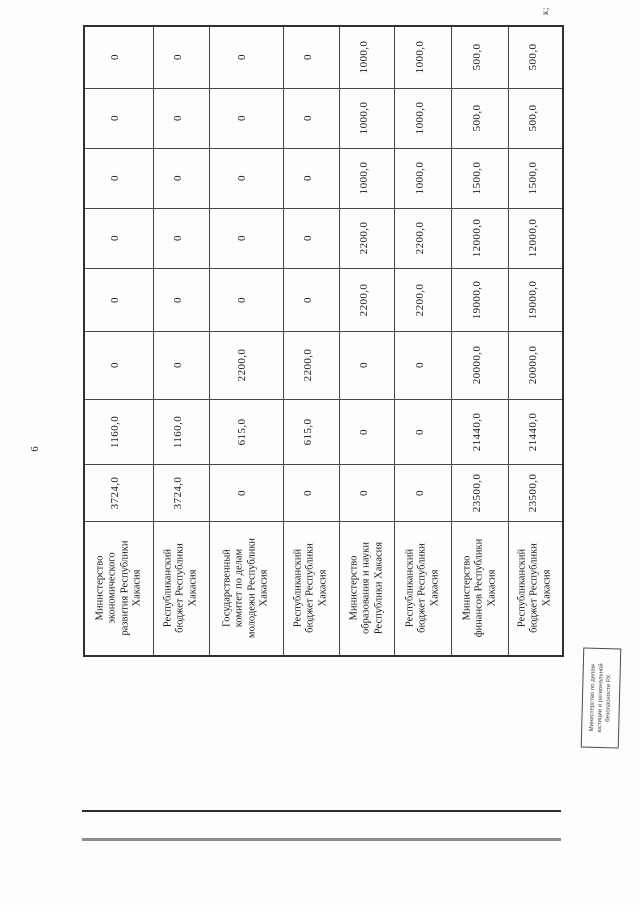 This screenshot has width=640, height=905. Describe the element at coordinates (532, 238) in the screenshot. I see `cell-value: 12000,0` at that location.